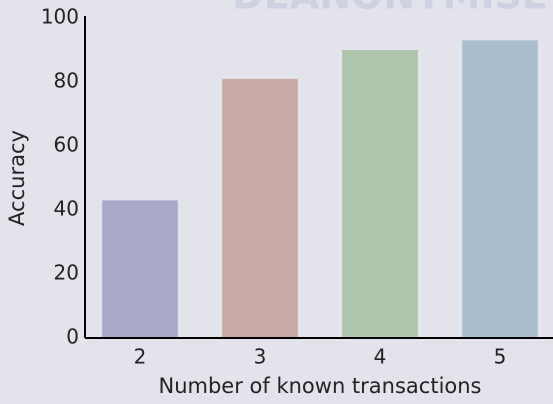  What do you see at coordinates (500, 357) in the screenshot?
I see `x-tick-label: 5` at bounding box center [500, 357].